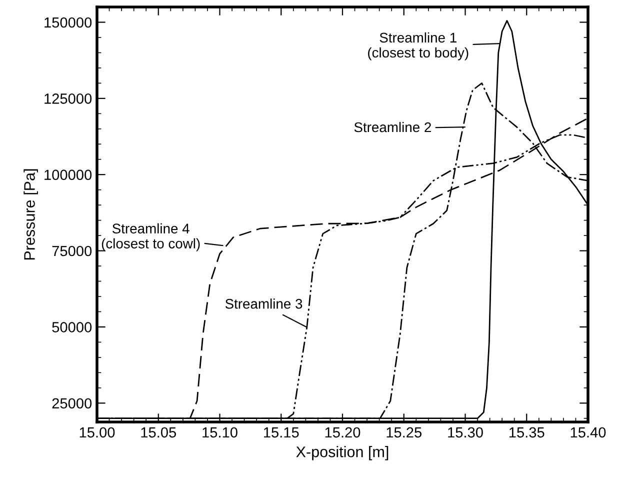  Describe the element at coordinates (263, 303) in the screenshot. I see `annotation: Streamline 3` at that location.